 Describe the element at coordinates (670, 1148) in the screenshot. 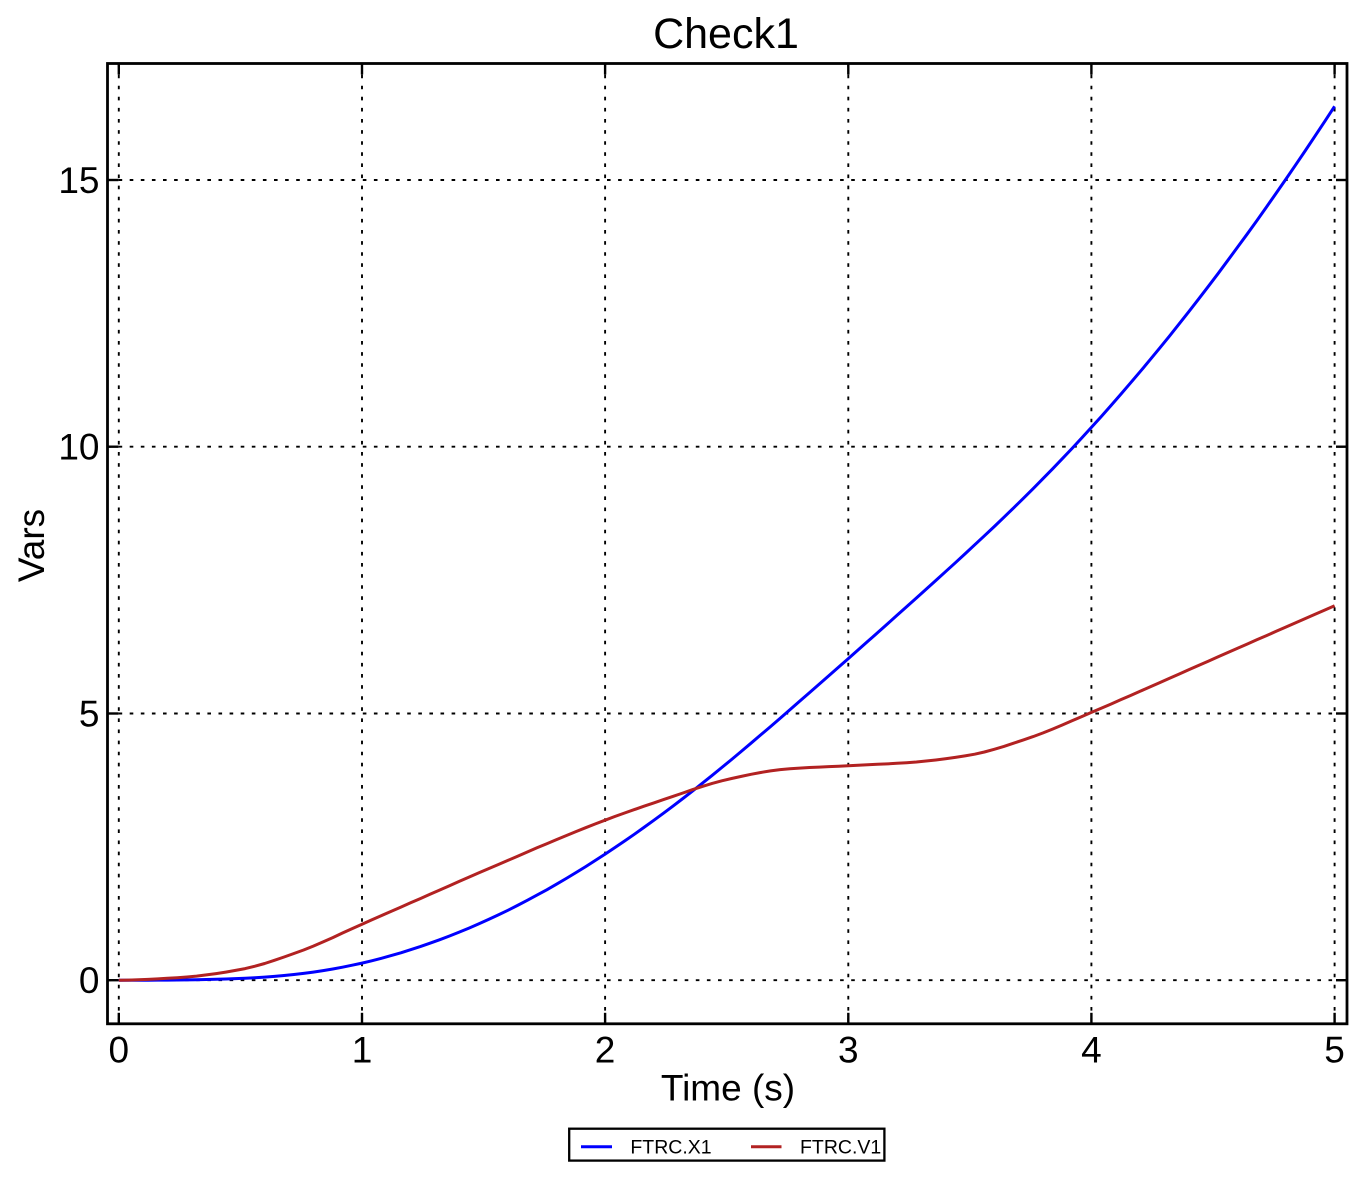

I see `svg-text: FTRC.X1` at that location.